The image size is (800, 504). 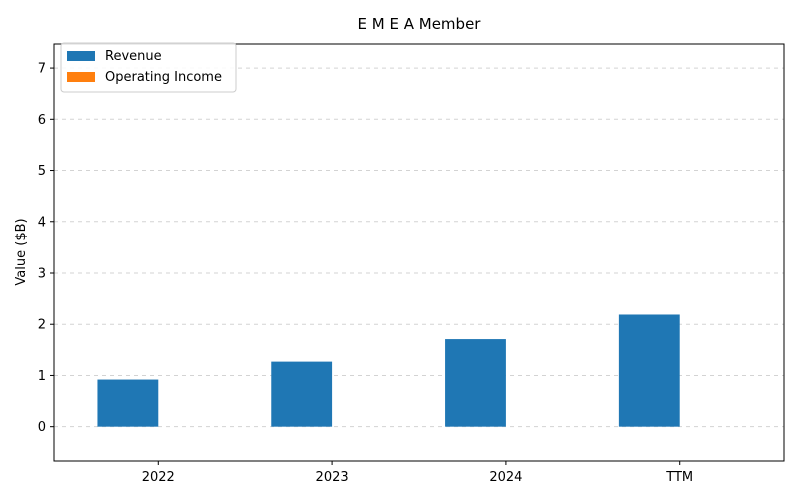 What do you see at coordinates (679, 477) in the screenshot?
I see `x-tick-label: TTM` at bounding box center [679, 477].